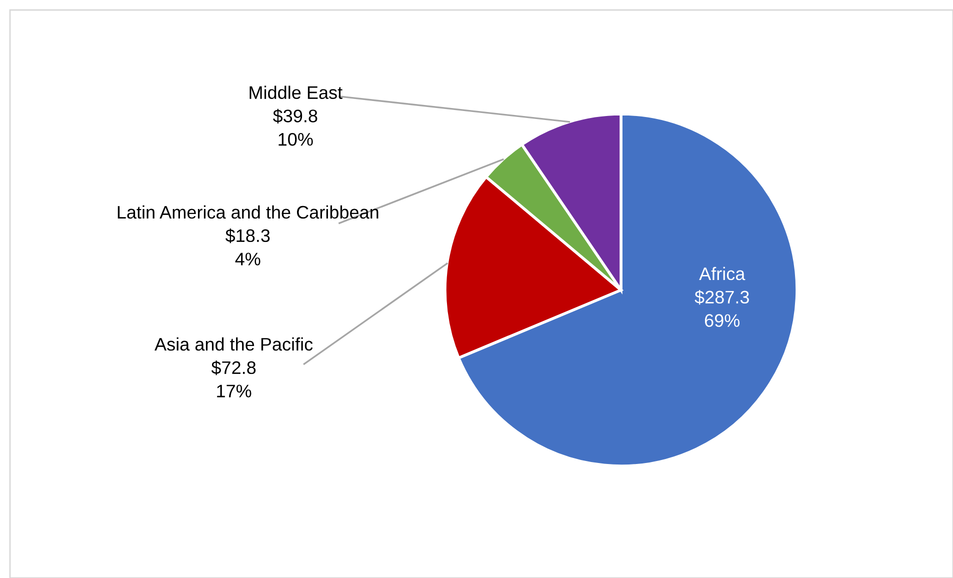  Describe the element at coordinates (296, 92) in the screenshot. I see `slice-label: Middle East` at that location.